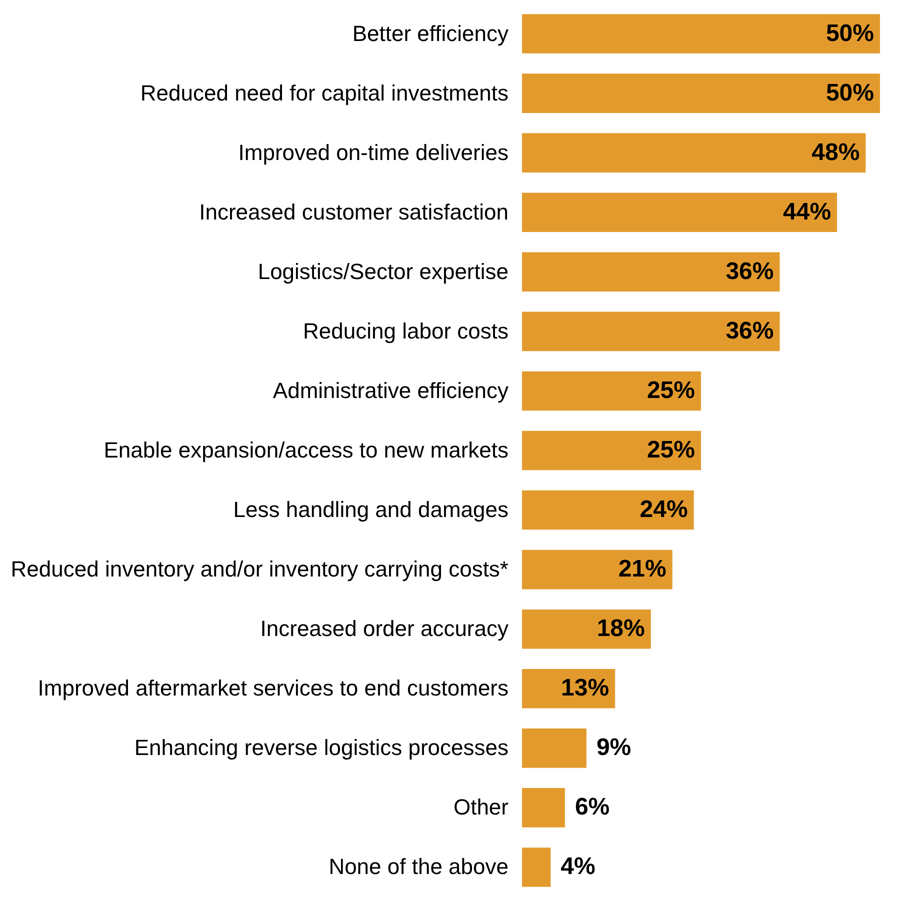 This screenshot has height=901, width=906. I want to click on data-label: 21%, so click(642, 569).